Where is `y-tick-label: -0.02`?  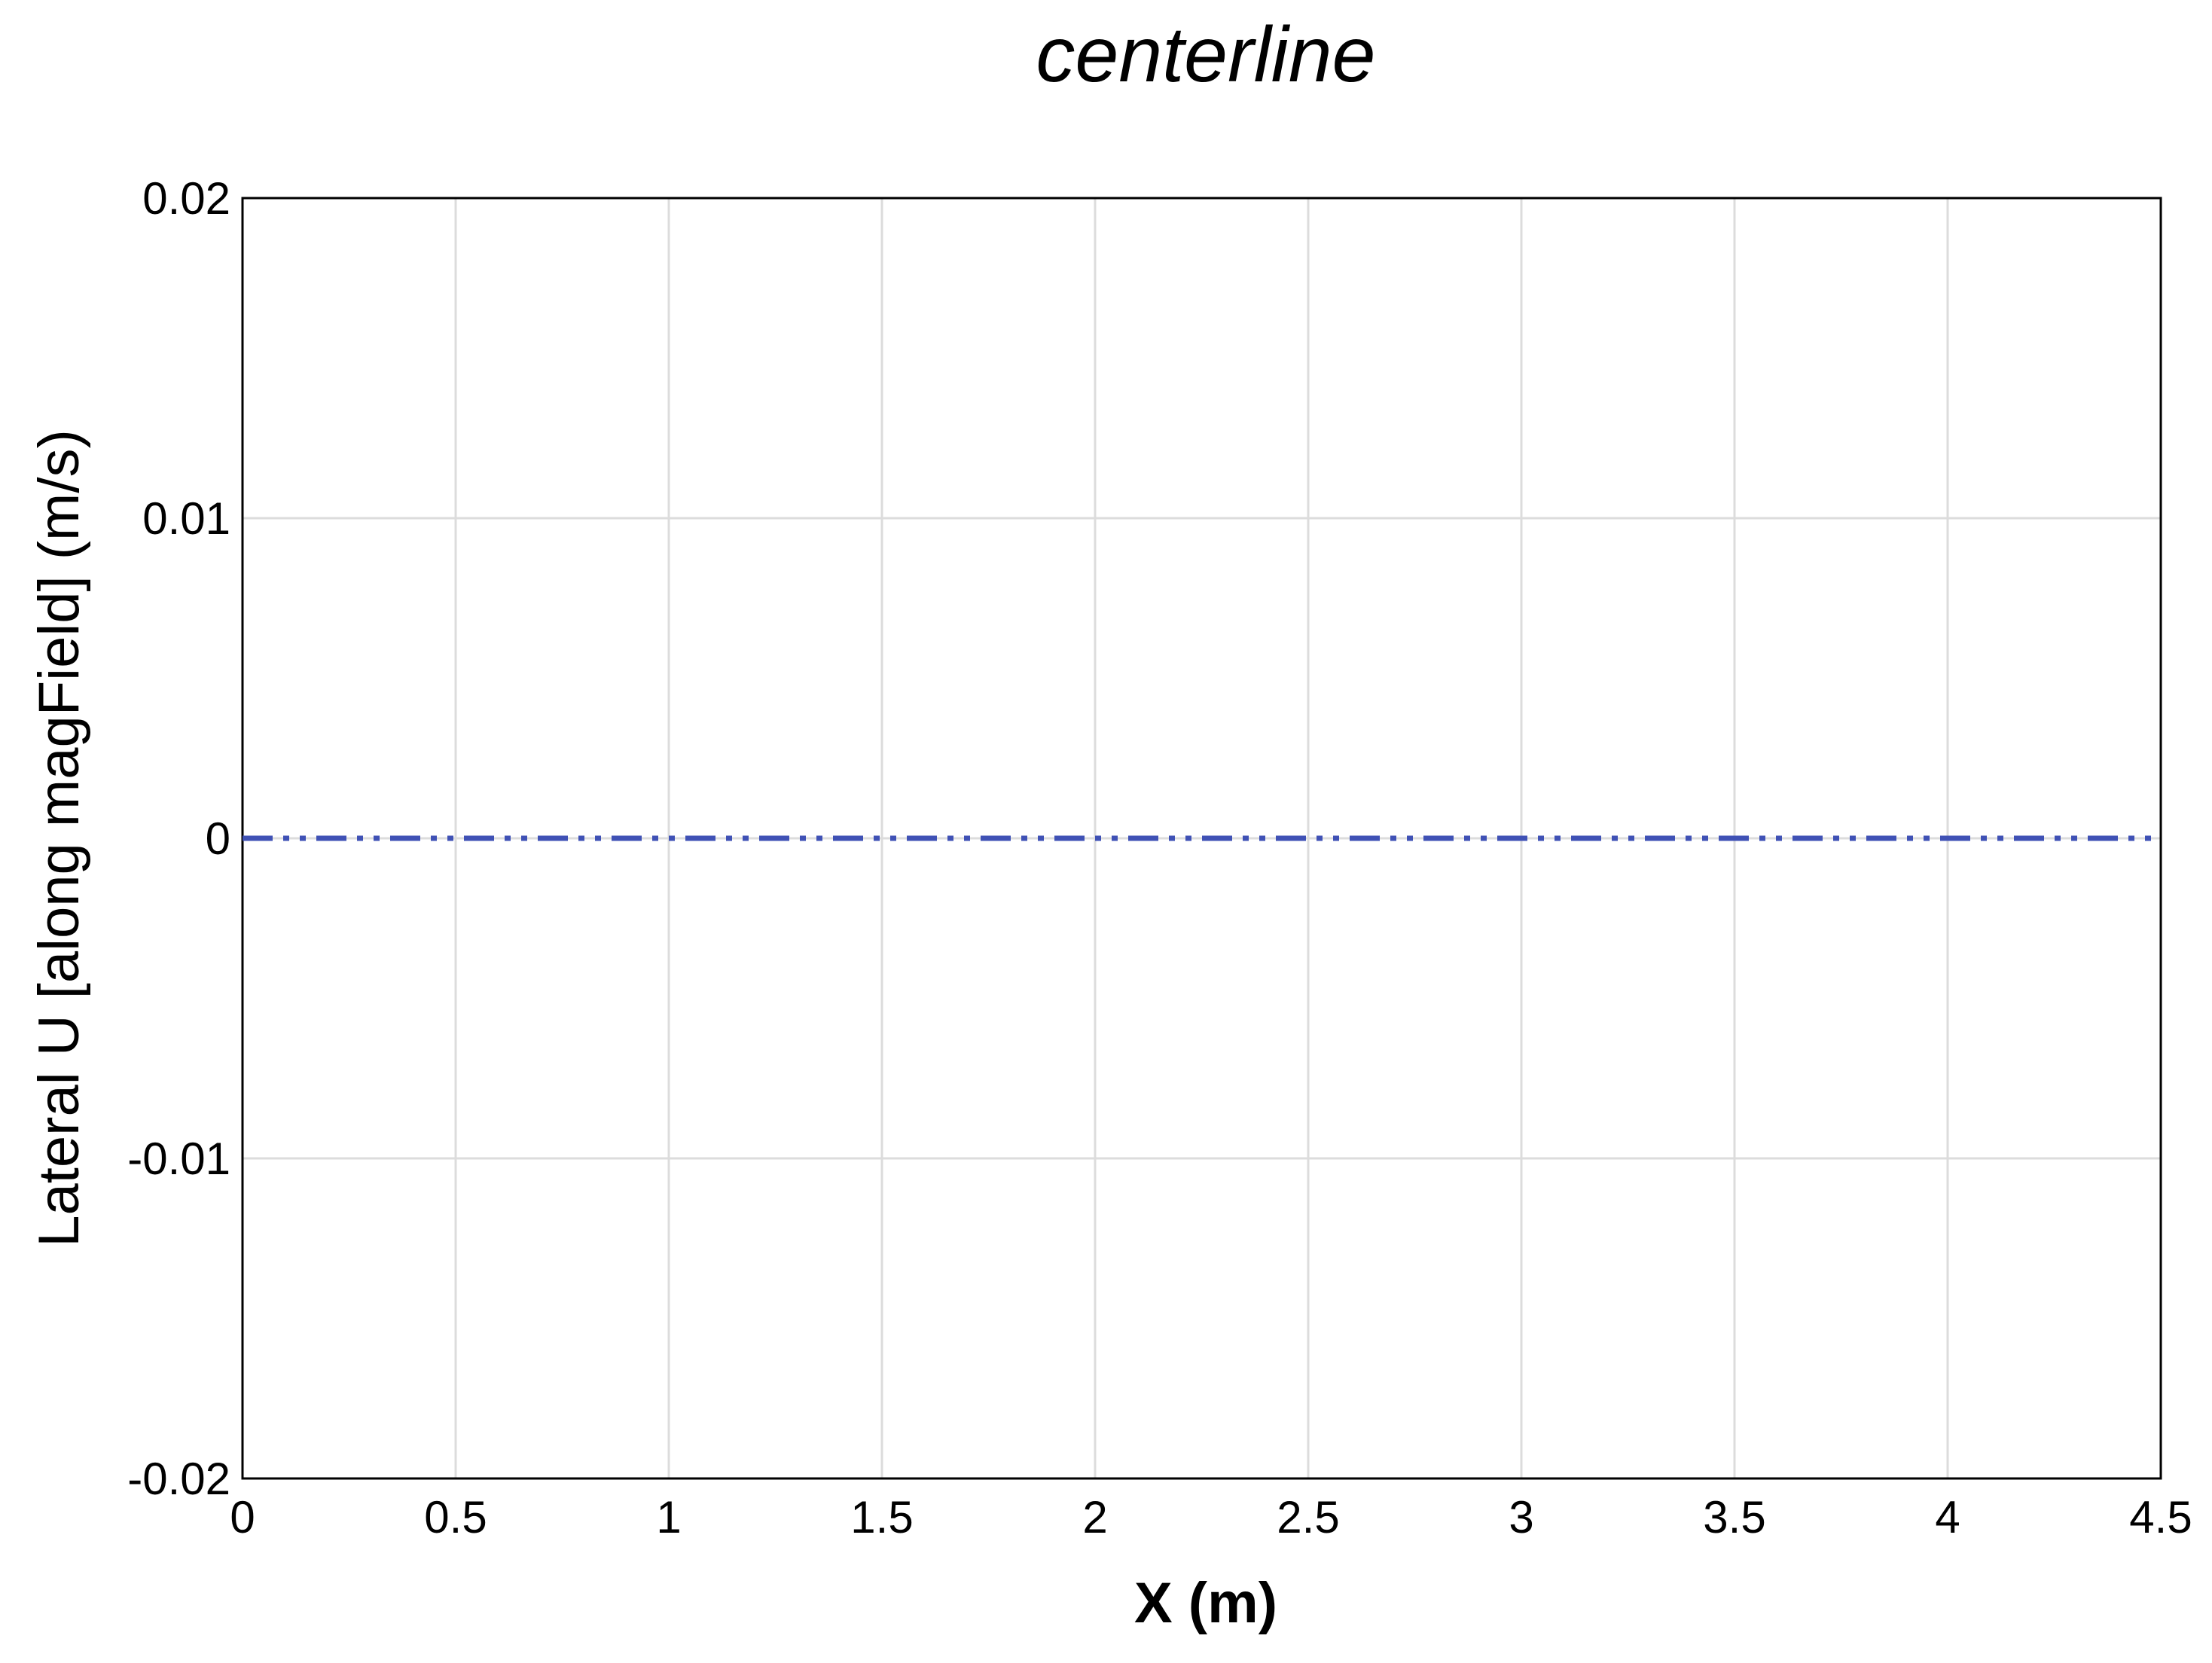 y-tick-label: -0.02 is located at coordinates (178, 1479).